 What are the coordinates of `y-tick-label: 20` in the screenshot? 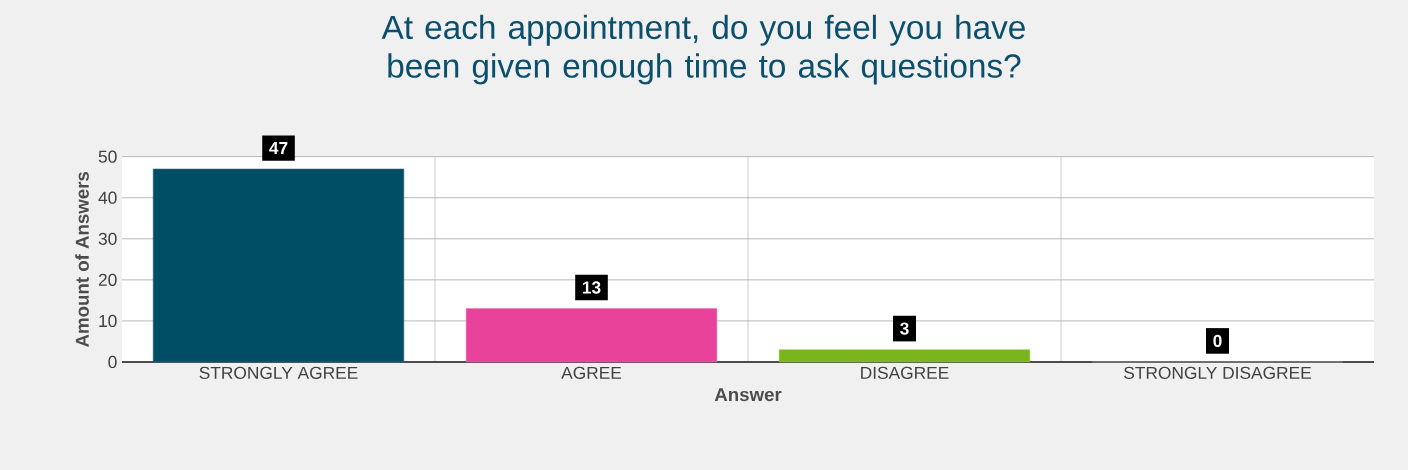 It's located at (107, 279).